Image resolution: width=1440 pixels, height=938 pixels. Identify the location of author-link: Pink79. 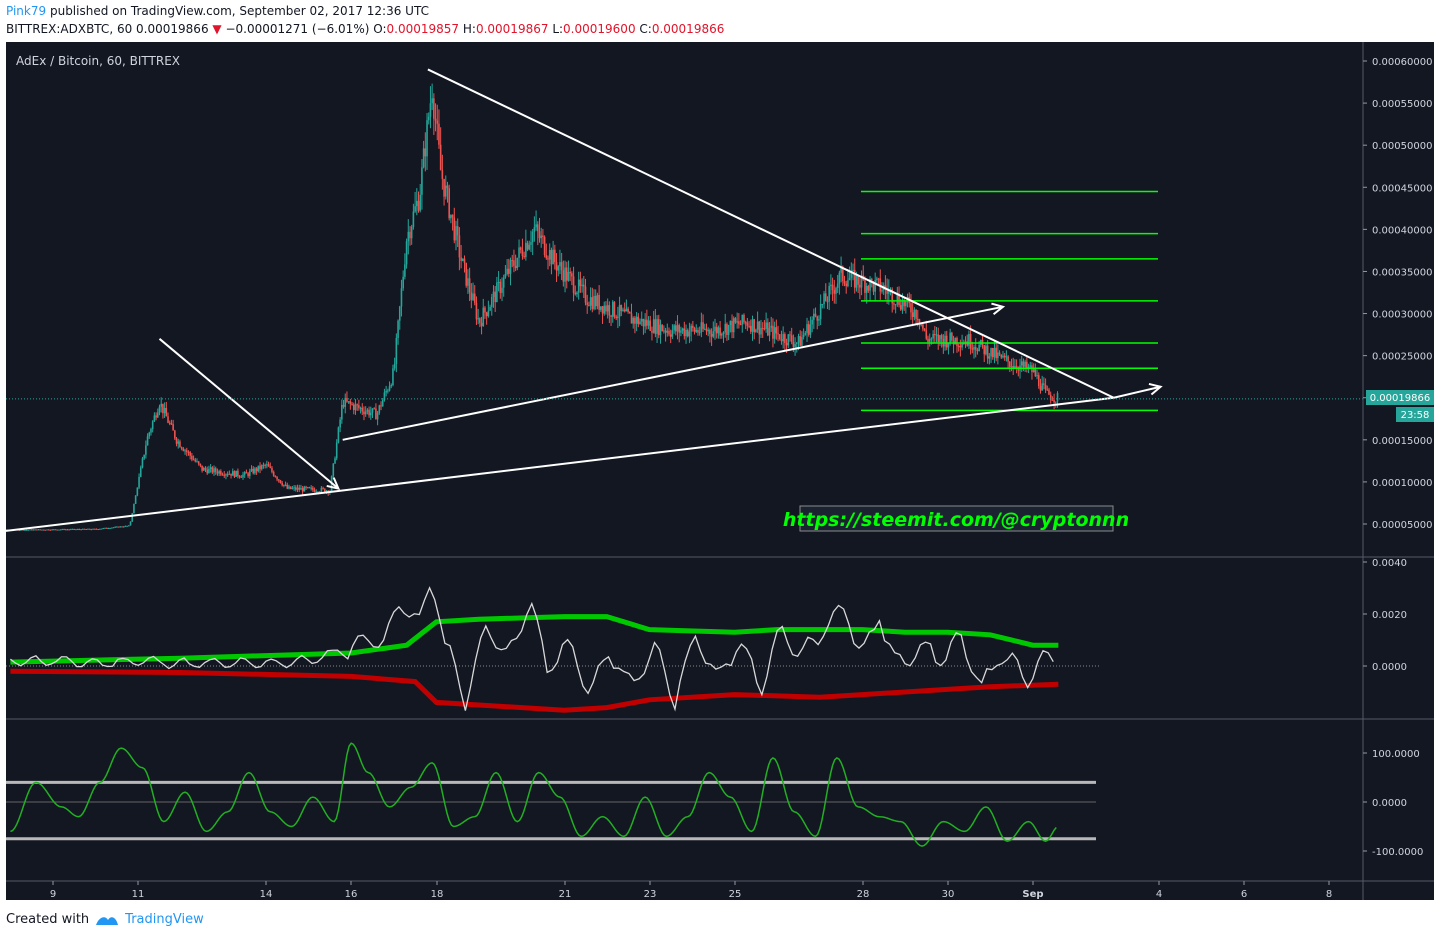
(26, 11).